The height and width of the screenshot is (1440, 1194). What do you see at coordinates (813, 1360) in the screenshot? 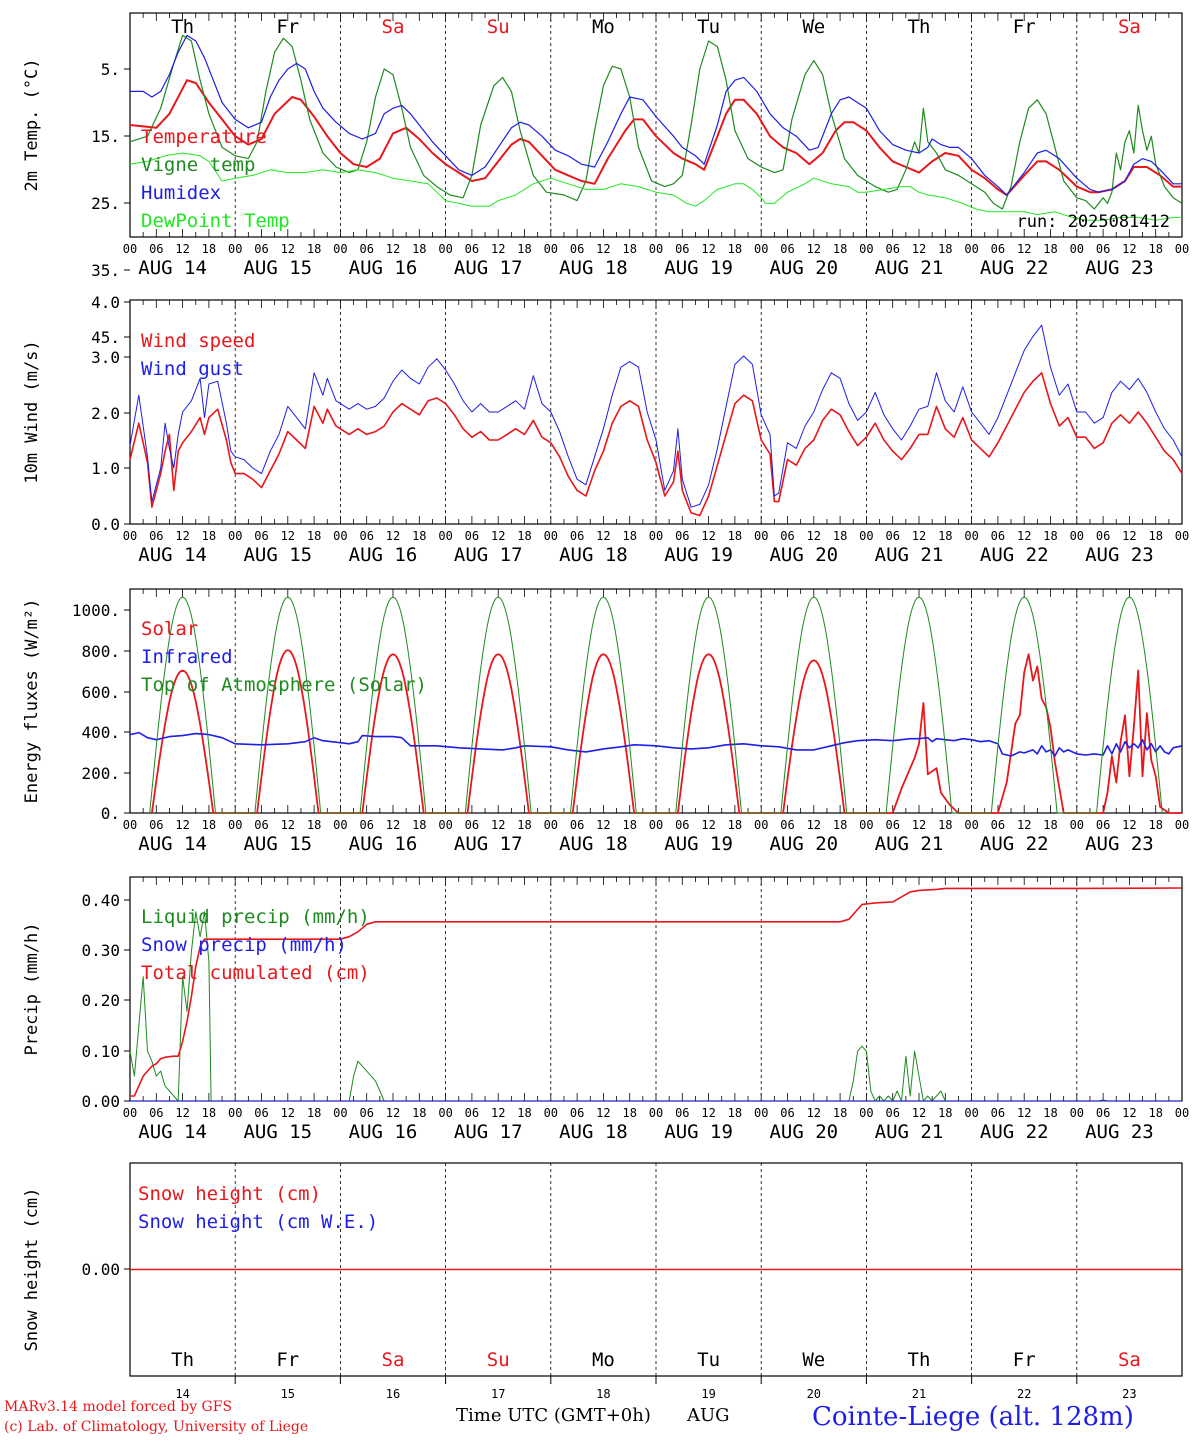
I see `weekday-label: We` at bounding box center [813, 1360].